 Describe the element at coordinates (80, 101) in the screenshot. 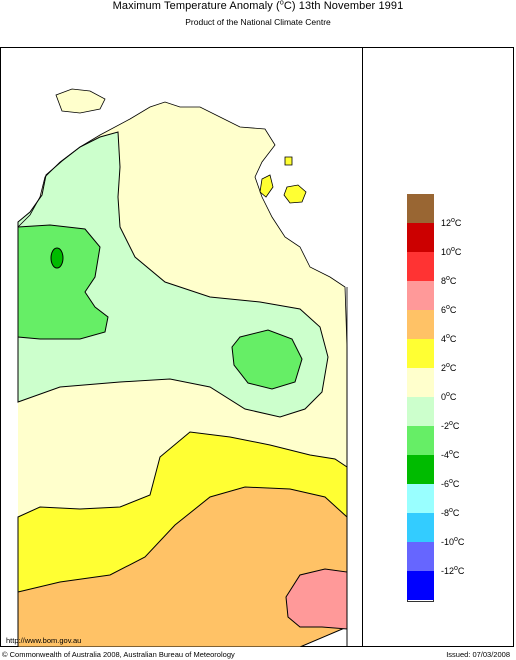

I see `northern-island` at that location.